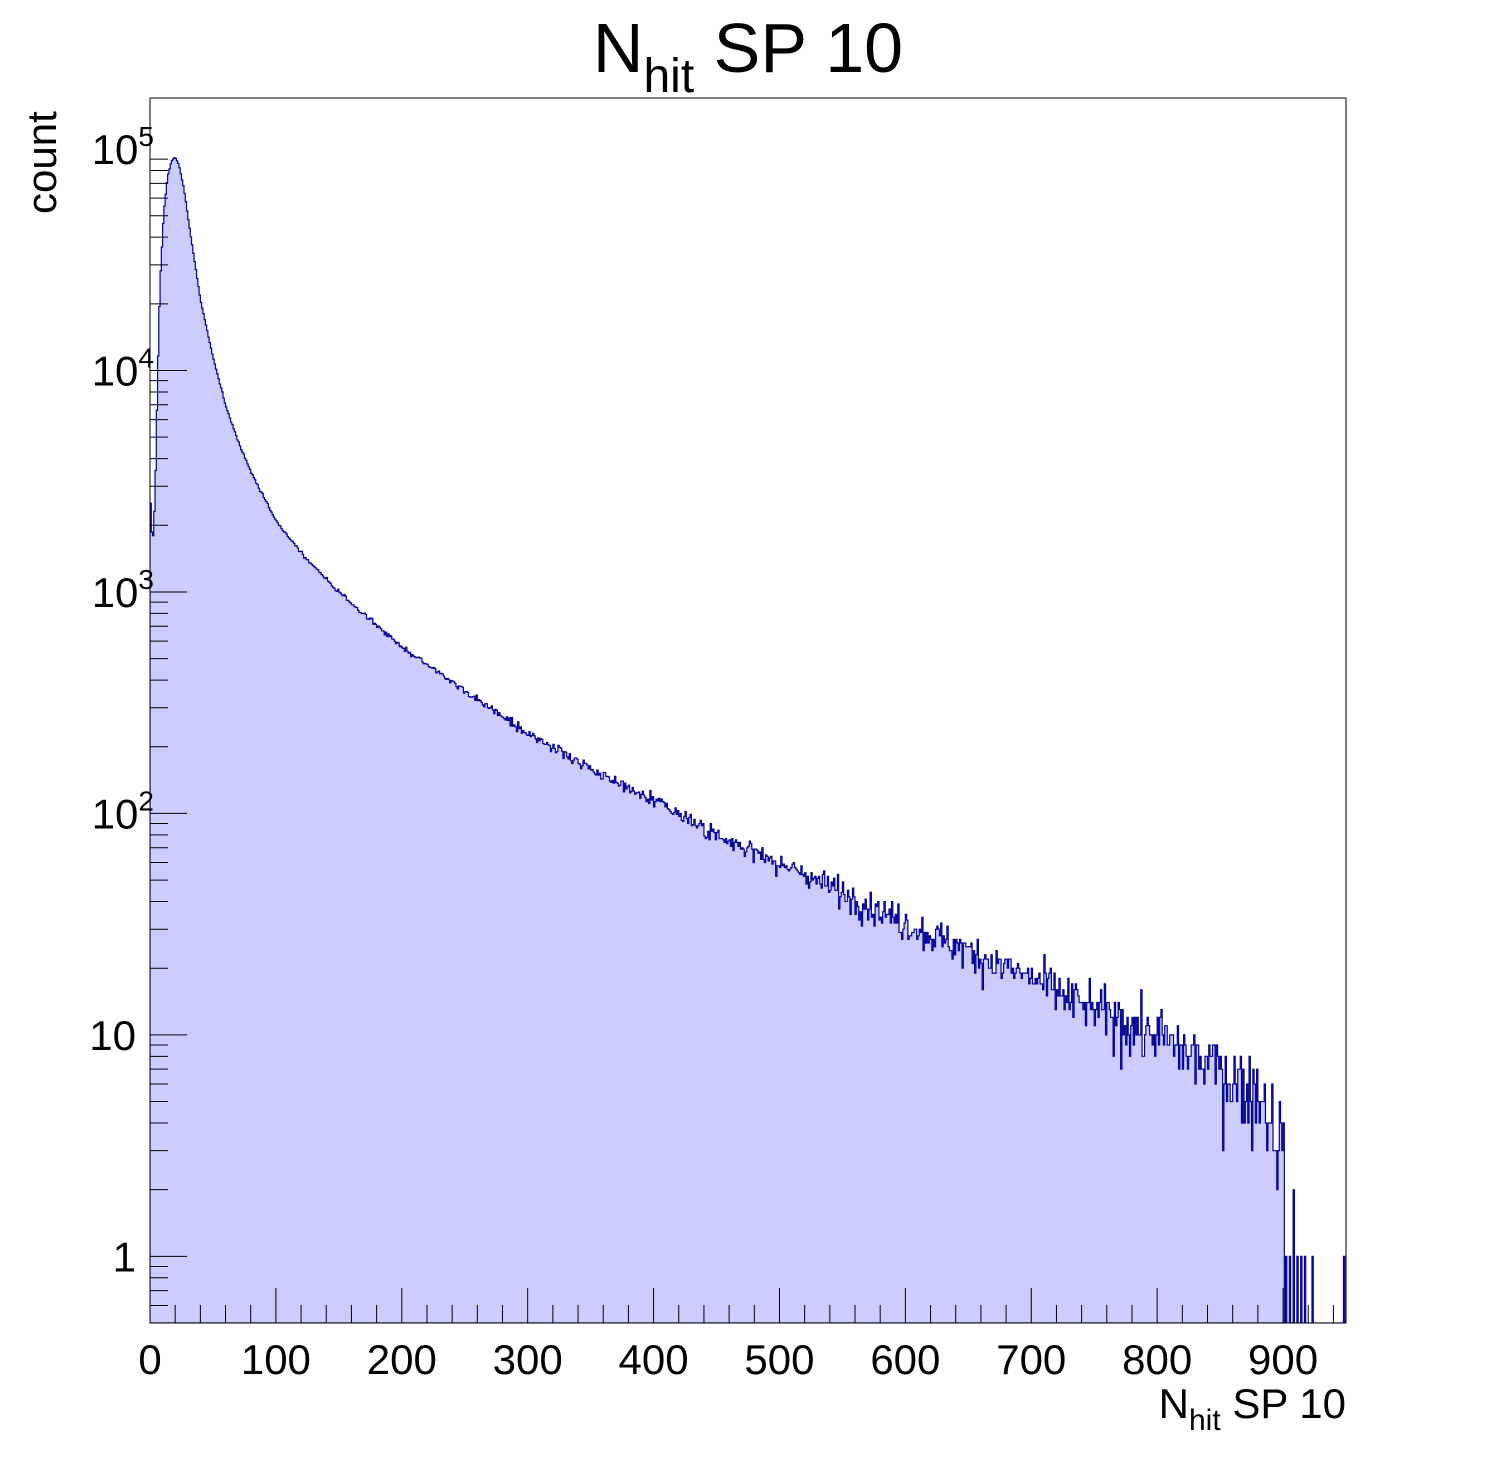 The image size is (1496, 1472). I want to click on x-tick-label: 0, so click(149, 1359).